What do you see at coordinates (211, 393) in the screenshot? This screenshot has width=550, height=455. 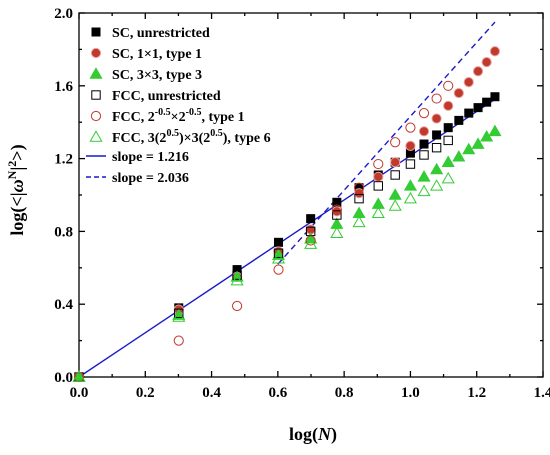 I see `x-tick-label: 0.4` at bounding box center [211, 393].